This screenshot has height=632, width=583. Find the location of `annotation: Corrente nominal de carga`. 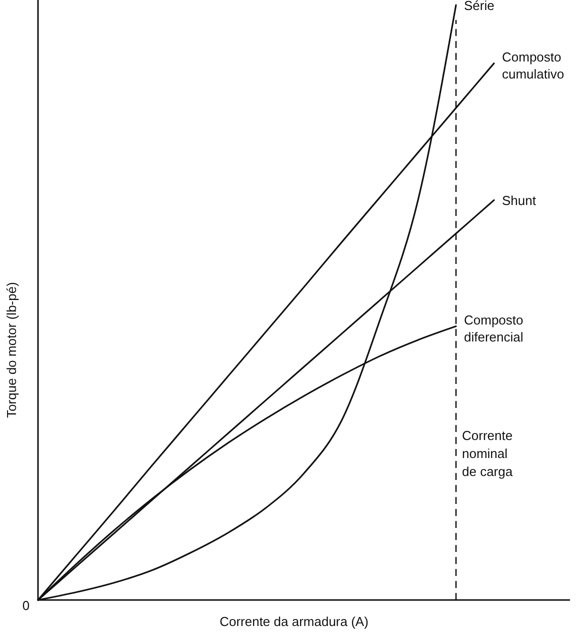

annotation: Corrente nominal de carga is located at coordinates (488, 453).